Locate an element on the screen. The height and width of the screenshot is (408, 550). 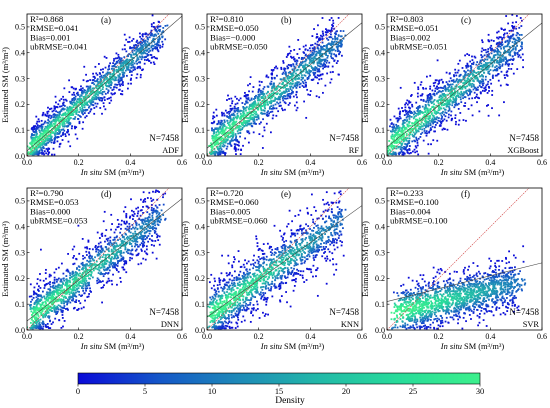
scatter-points is located at coordinates (98, 85).